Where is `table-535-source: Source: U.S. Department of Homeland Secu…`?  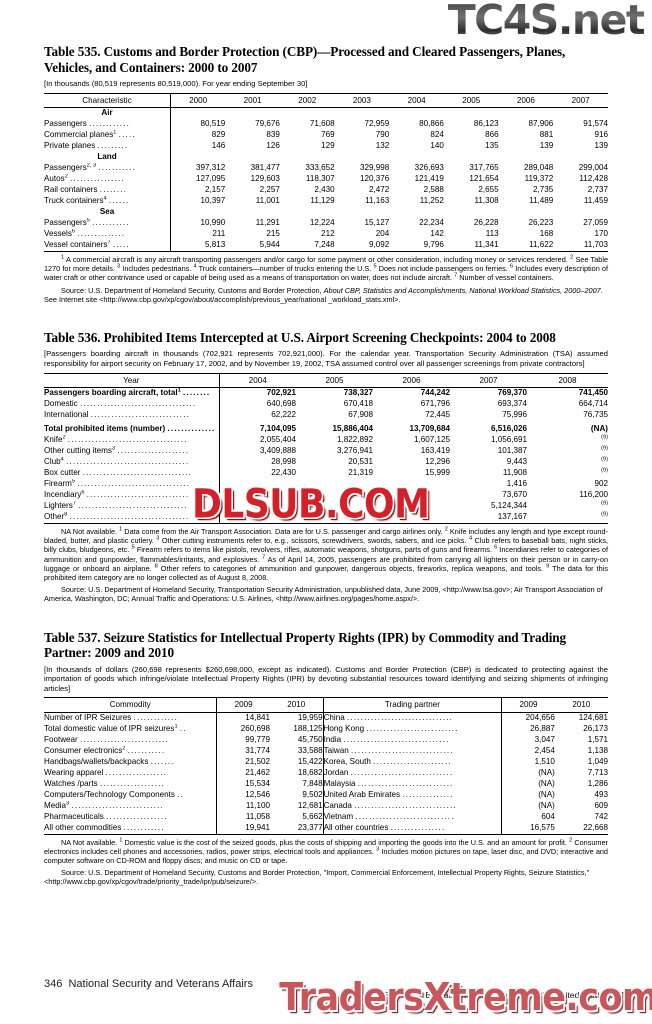 table-535-source: Source: U.S. Department of Homeland Secu… is located at coordinates (323, 294).